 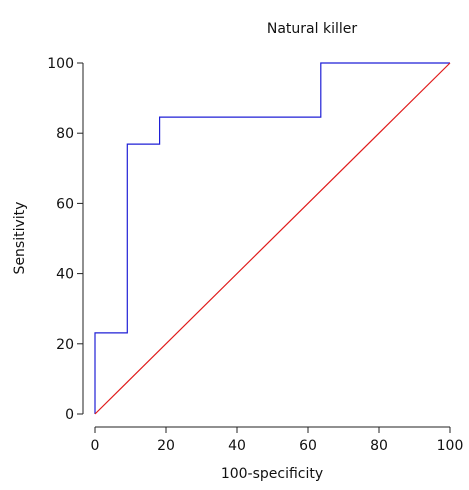 What do you see at coordinates (450, 446) in the screenshot?
I see `x-tick-label: 100` at bounding box center [450, 446].